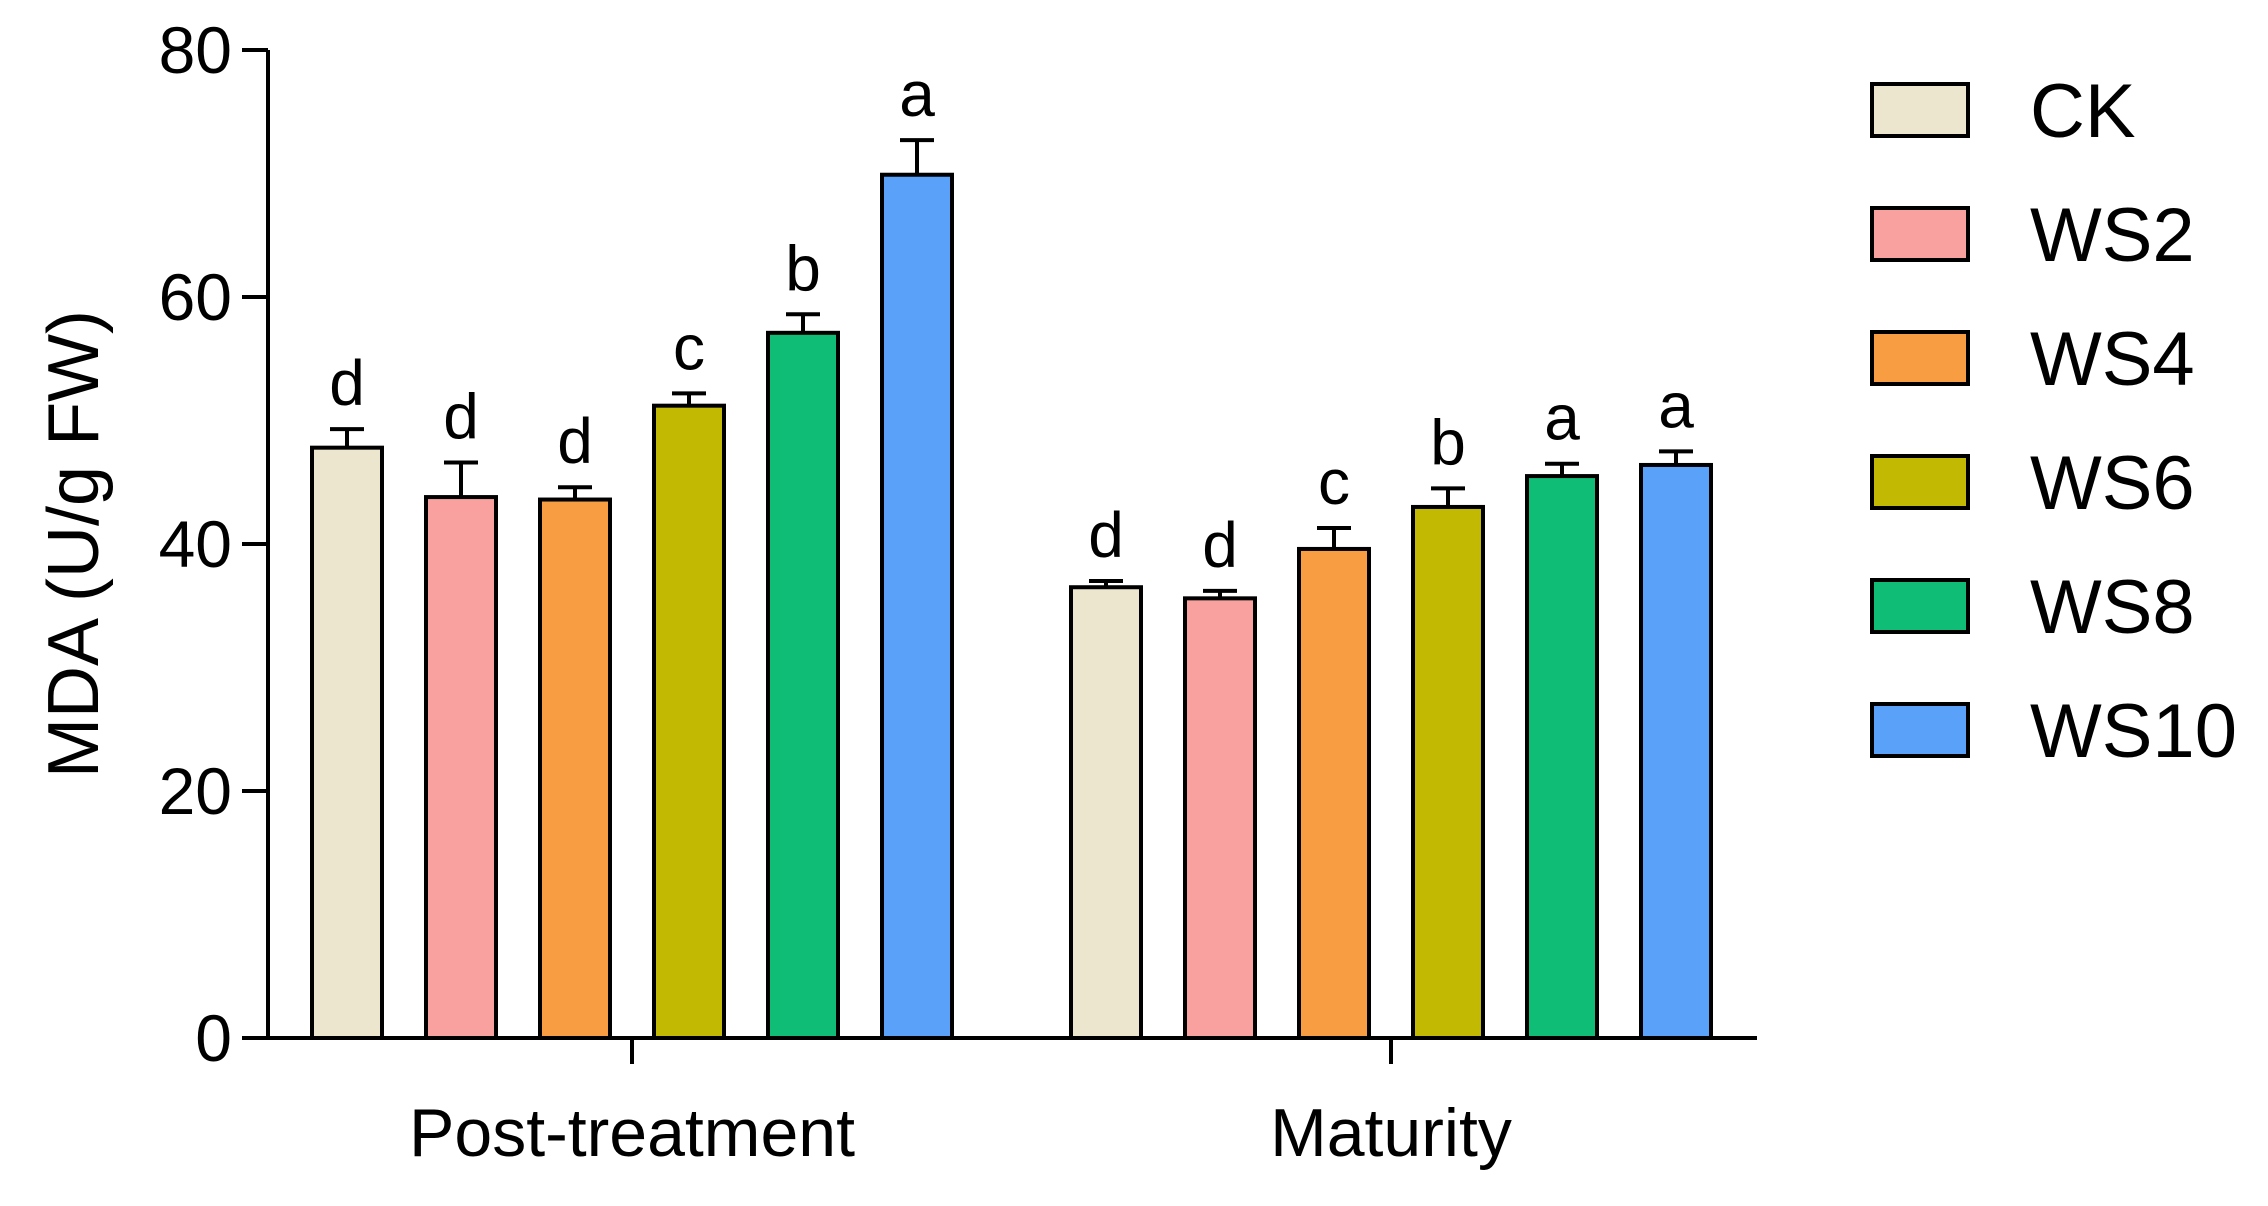 This screenshot has width=2268, height=1206. What do you see at coordinates (195, 791) in the screenshot?
I see `y-tick-label: 20` at bounding box center [195, 791].